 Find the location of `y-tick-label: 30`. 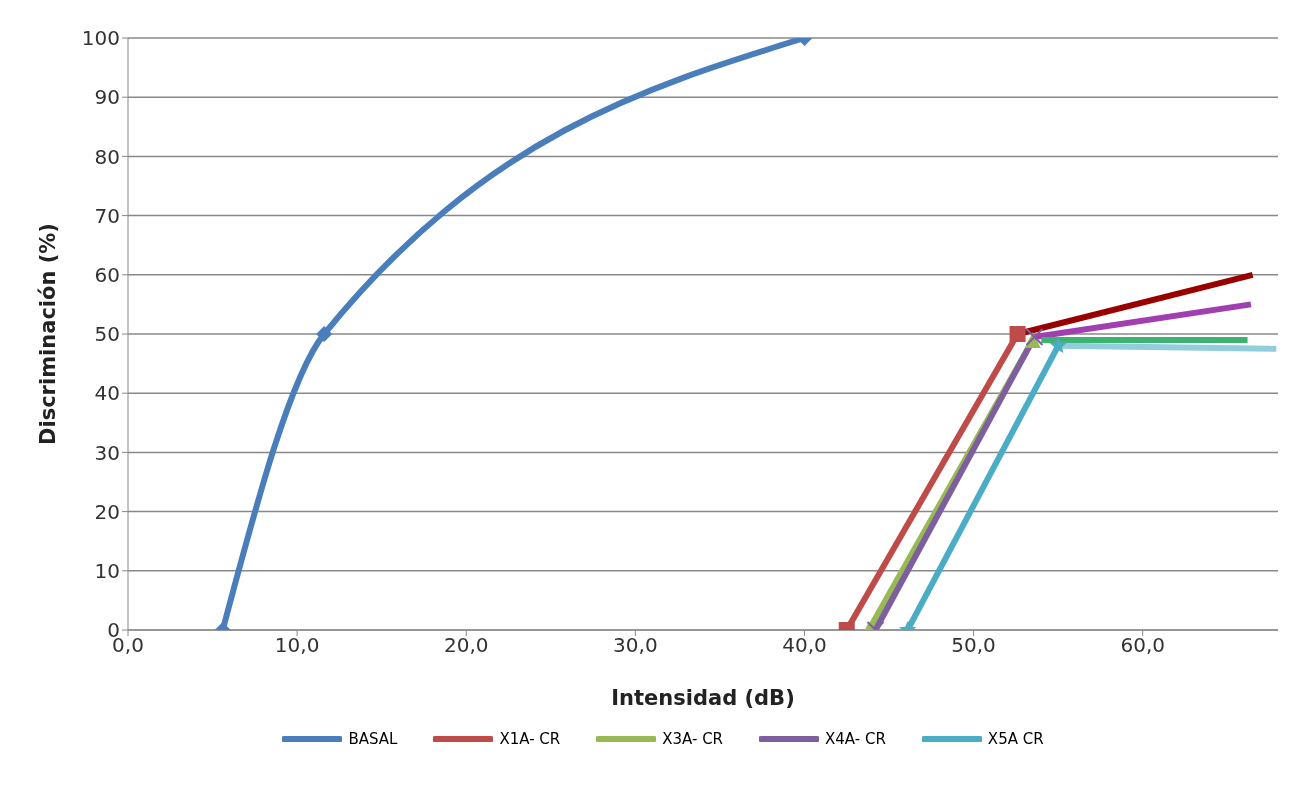

y-tick-label: 30 is located at coordinates (107, 452).